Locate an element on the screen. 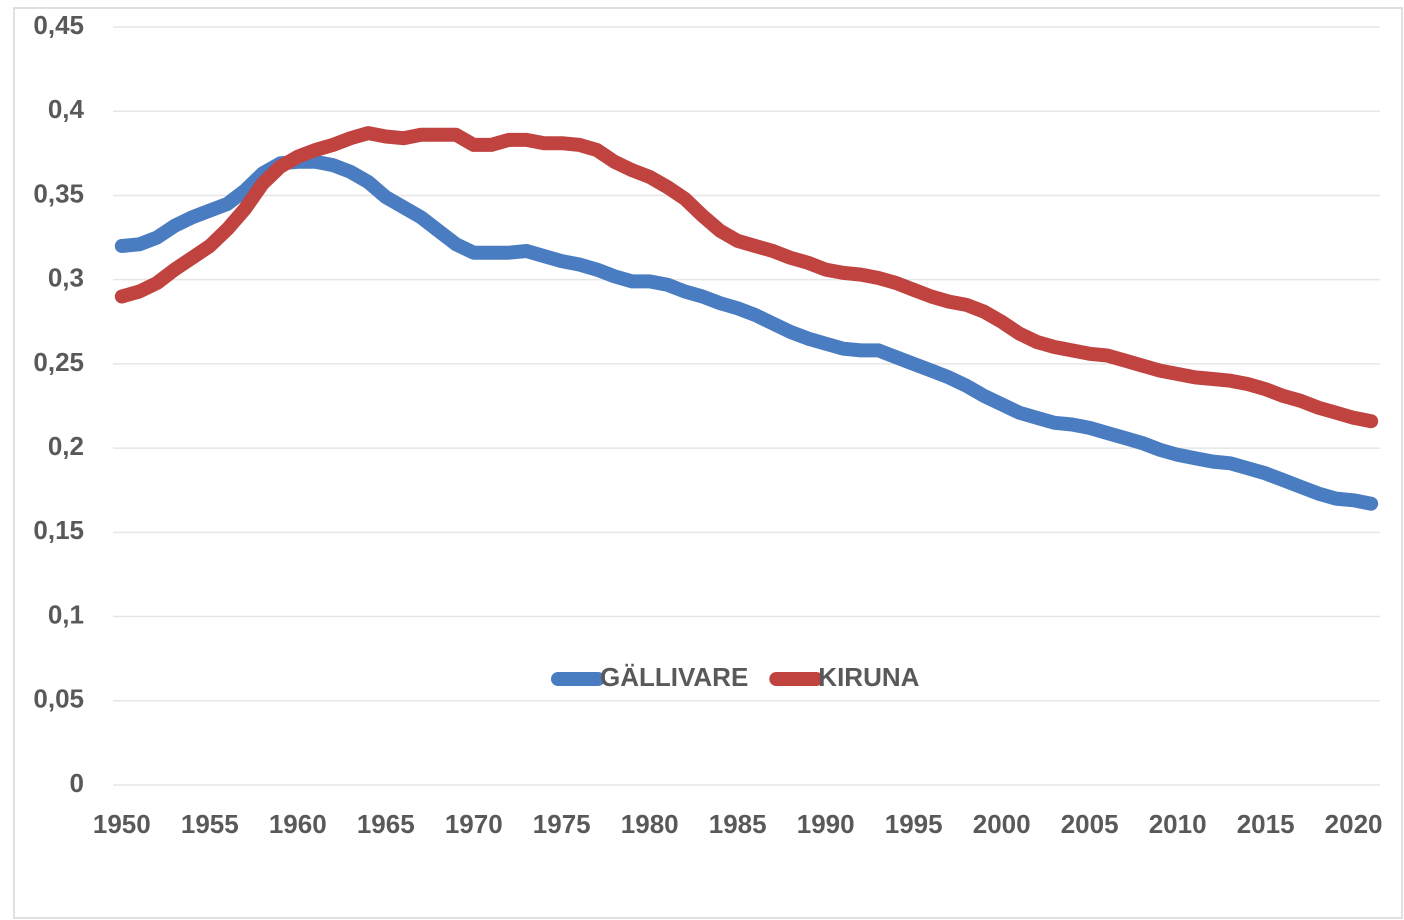  x-tick-label: 1970 is located at coordinates (474, 824).